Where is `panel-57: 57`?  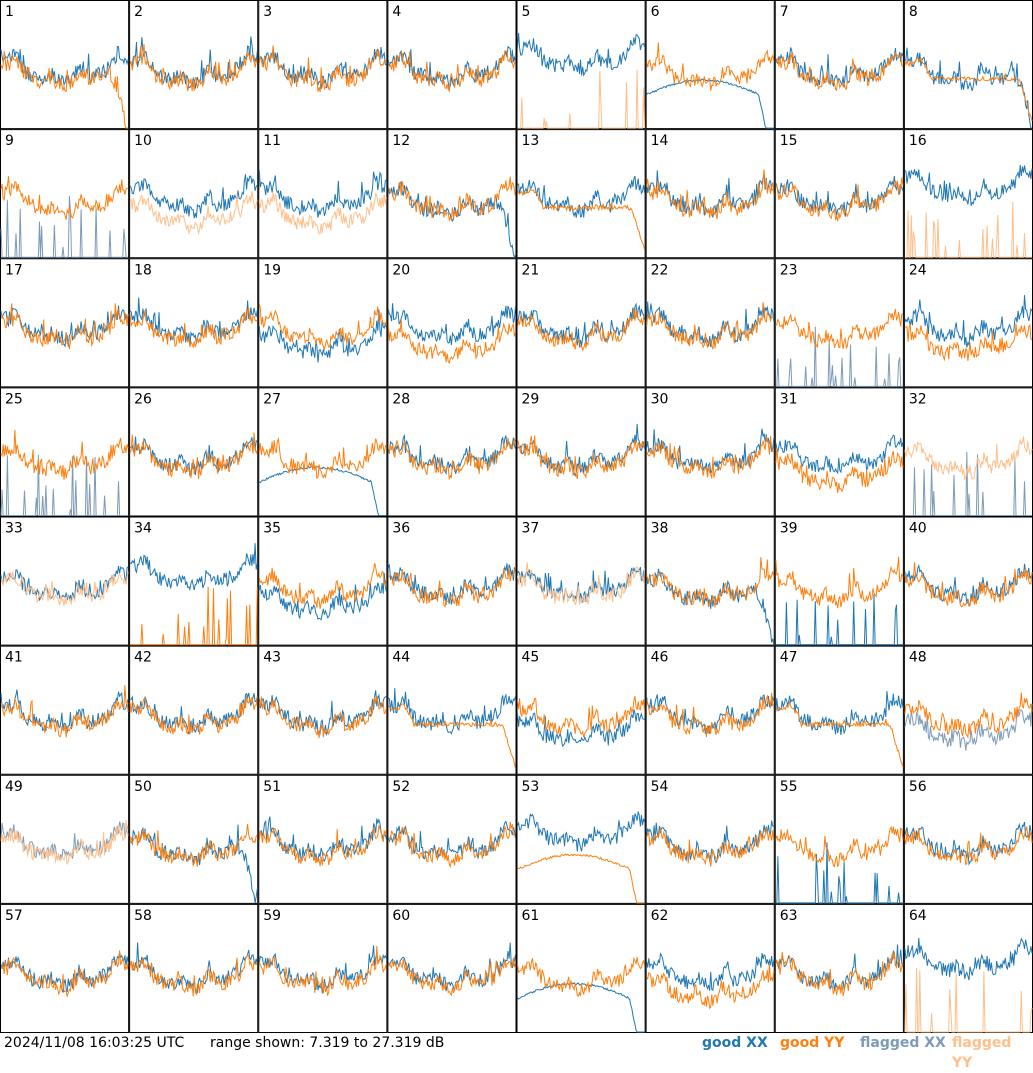
panel-57: 57 is located at coordinates (65, 968).